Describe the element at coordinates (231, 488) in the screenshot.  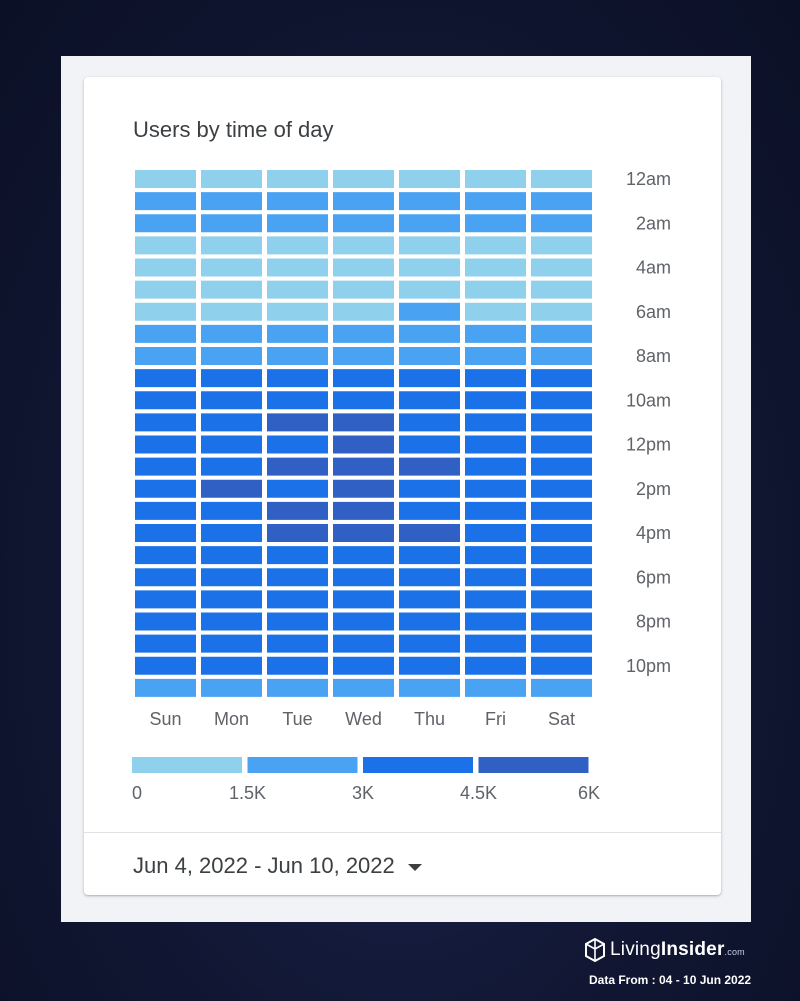
I see `heatmap-cell-mon-2pm` at that location.